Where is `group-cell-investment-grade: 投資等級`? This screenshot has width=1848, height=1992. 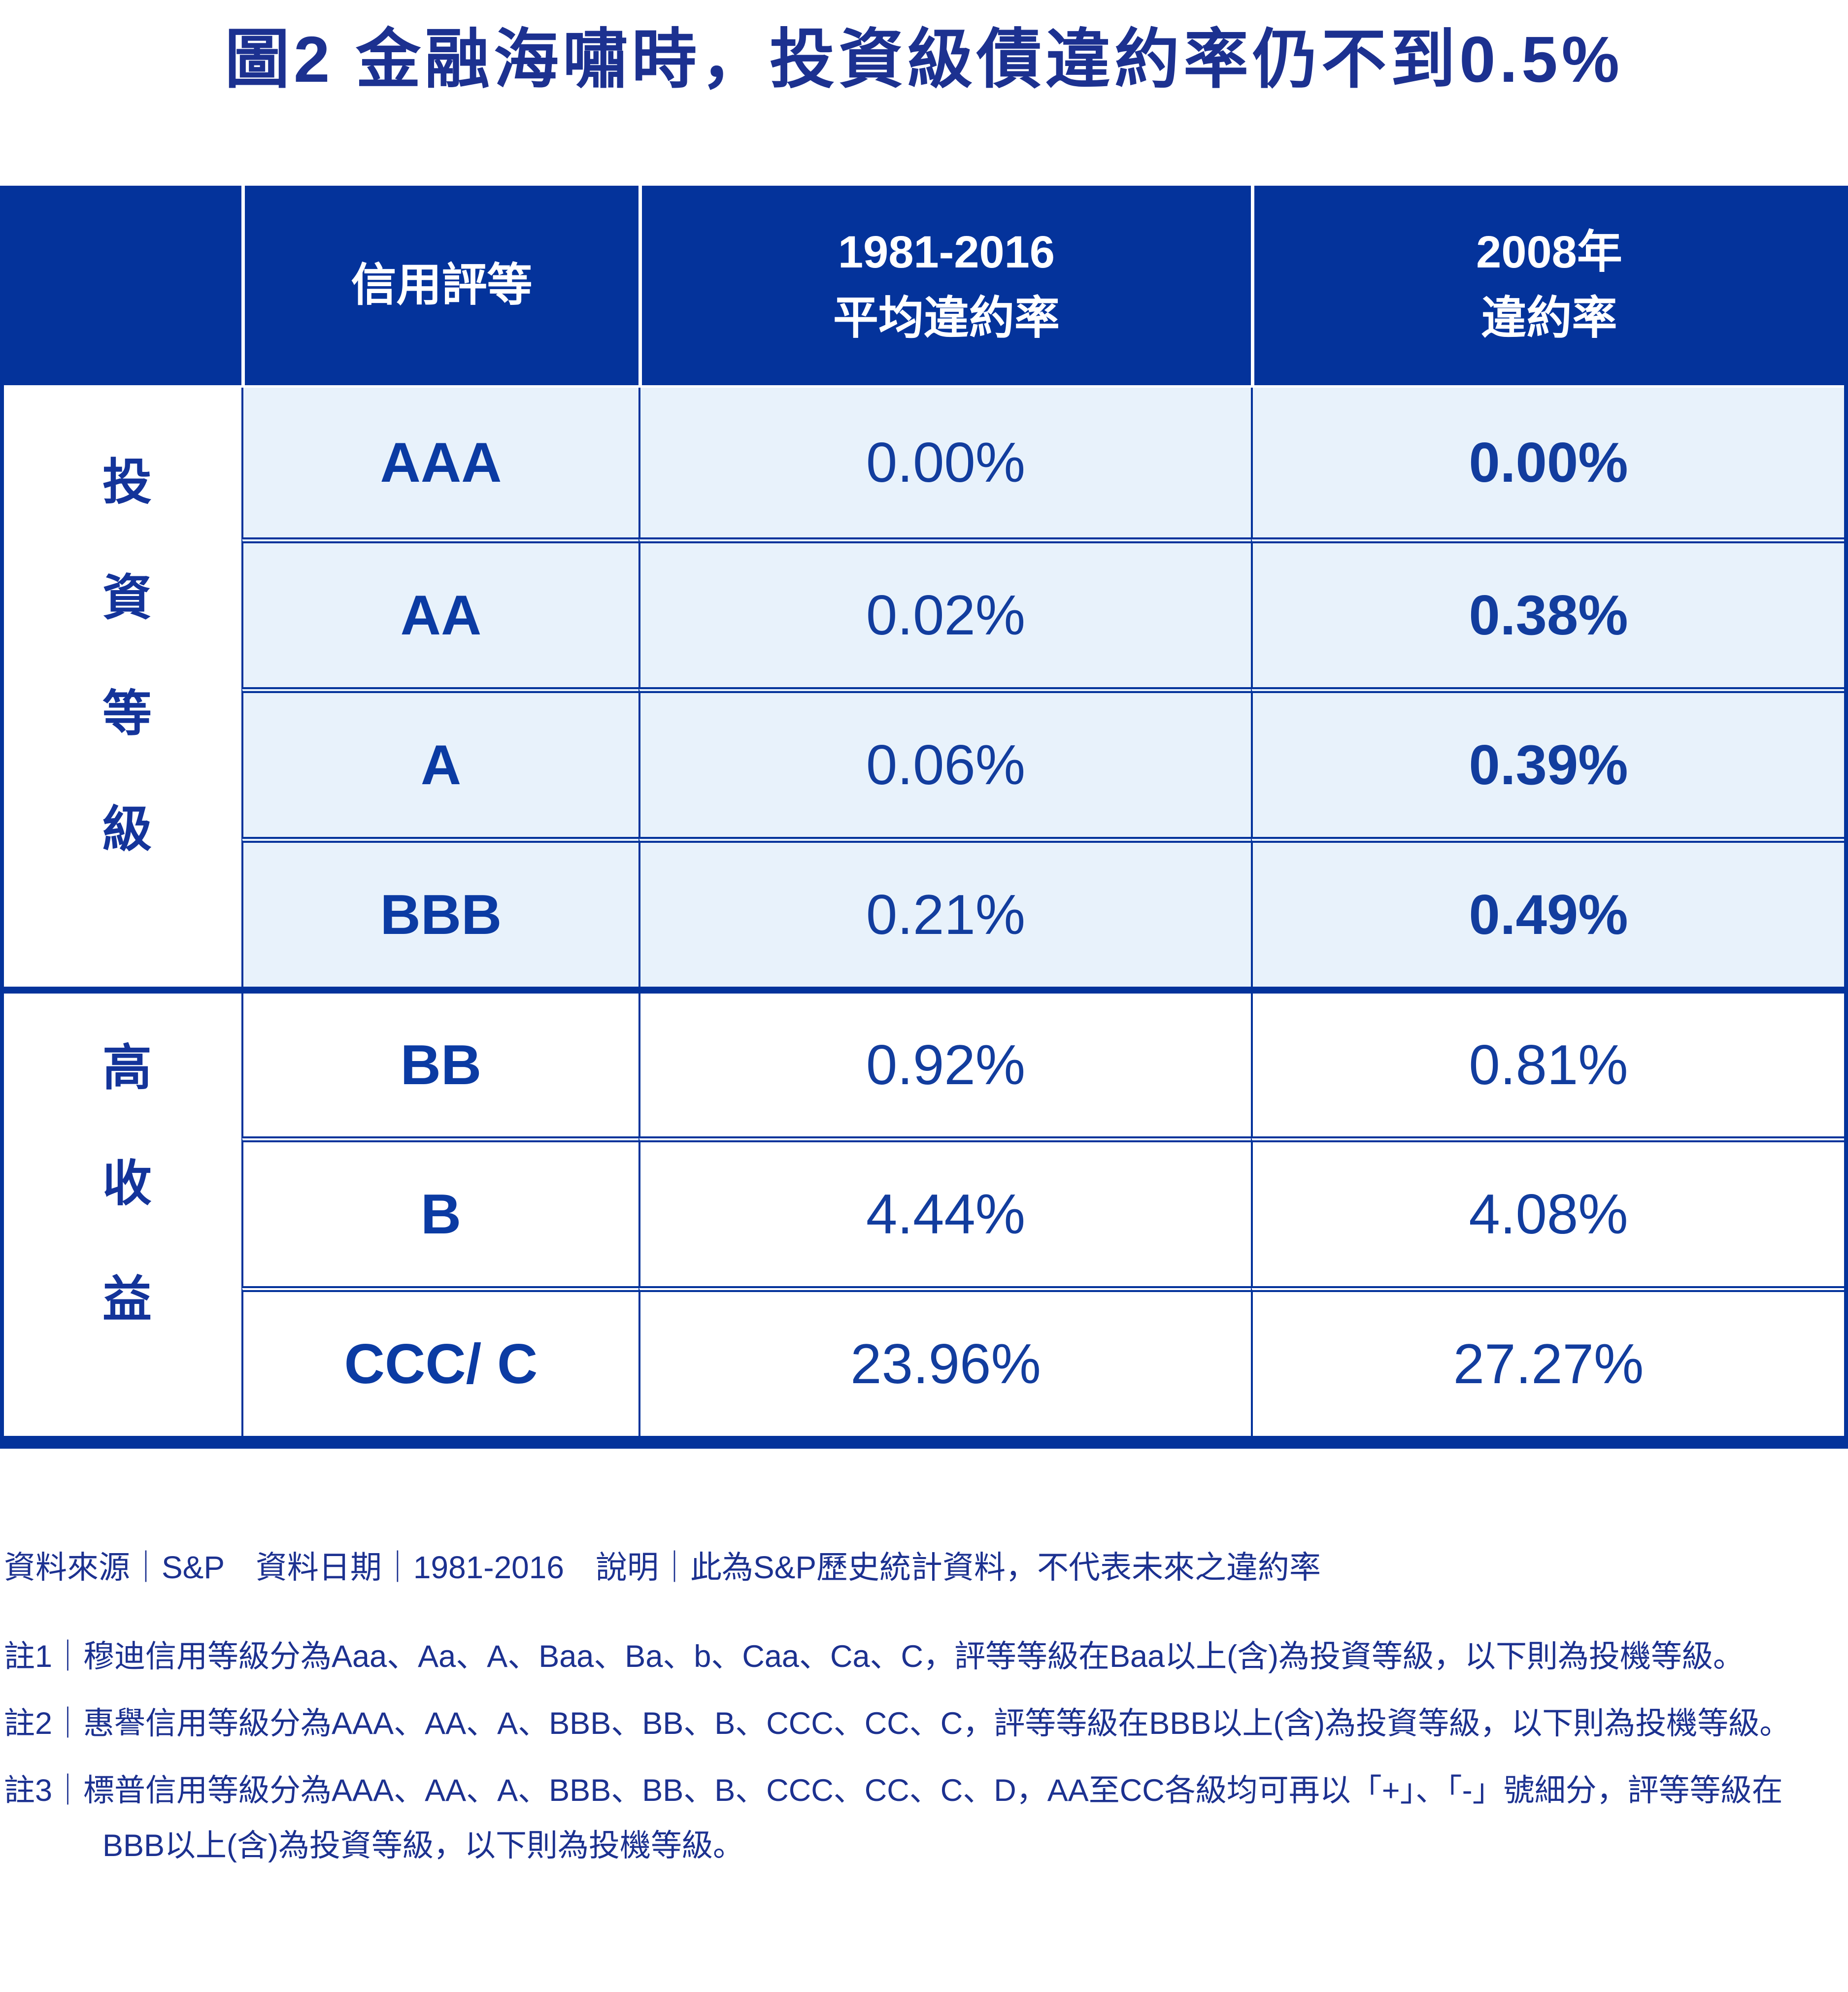 group-cell-investment-grade: 投資等級 is located at coordinates (122, 687).